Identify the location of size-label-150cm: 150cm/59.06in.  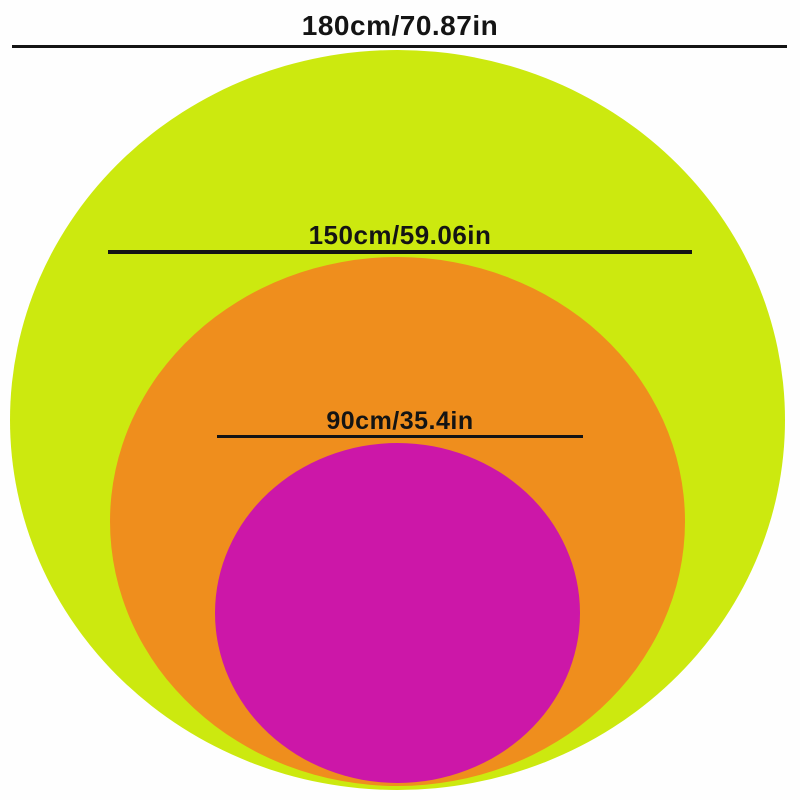
(400, 235).